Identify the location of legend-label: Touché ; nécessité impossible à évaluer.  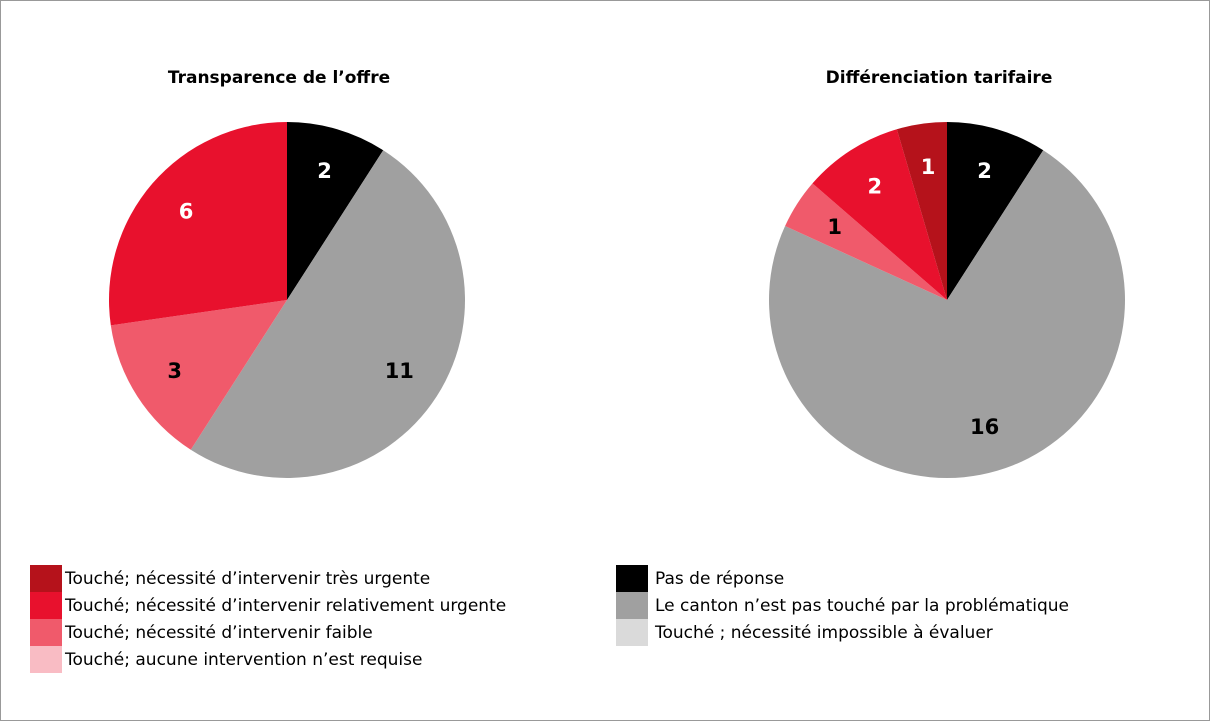
(823, 633).